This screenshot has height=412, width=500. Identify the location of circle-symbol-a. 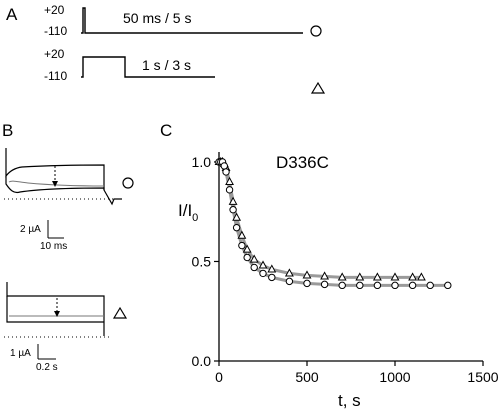
(316, 31).